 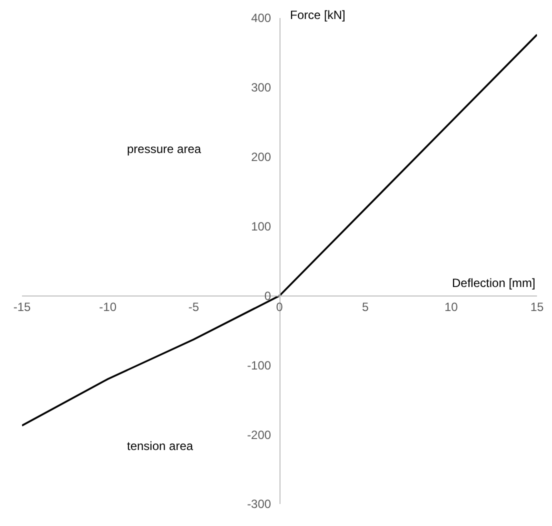 What do you see at coordinates (259, 504) in the screenshot?
I see `y-tick-label: -300` at bounding box center [259, 504].